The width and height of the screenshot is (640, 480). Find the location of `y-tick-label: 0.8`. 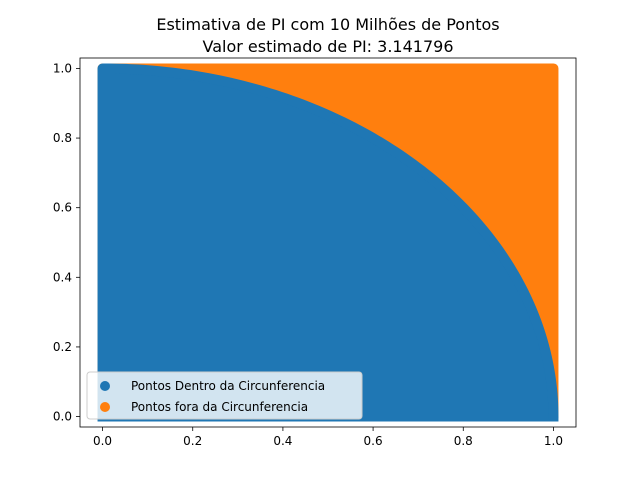

y-tick-label: 0.8 is located at coordinates (62, 138).